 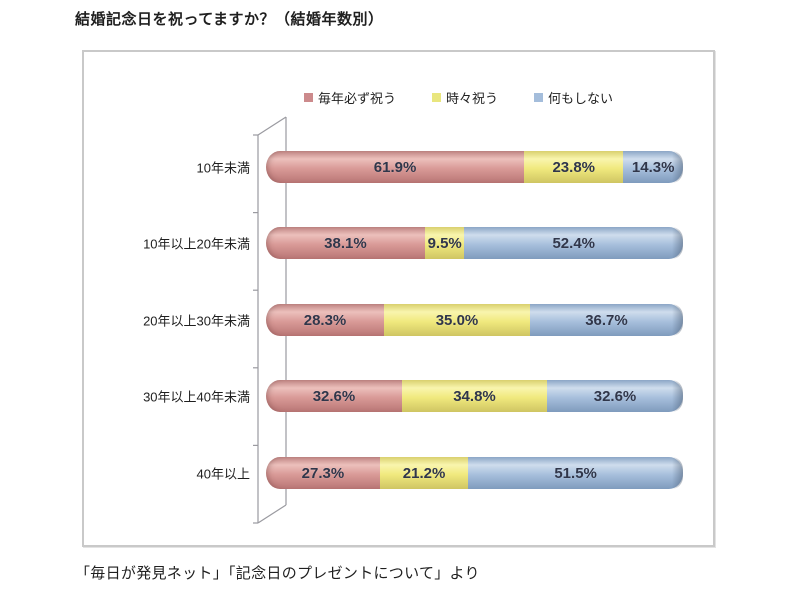 I want to click on stacked-bar-2: 28.3% 35.0% 36.7%, so click(x=475, y=320).